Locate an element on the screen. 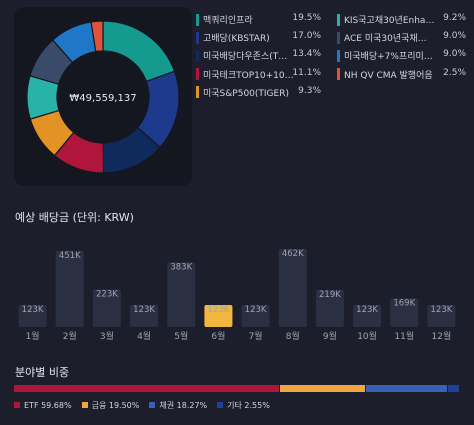 The height and width of the screenshot is (425, 474). dividend-bar-value: 451K is located at coordinates (70, 256).